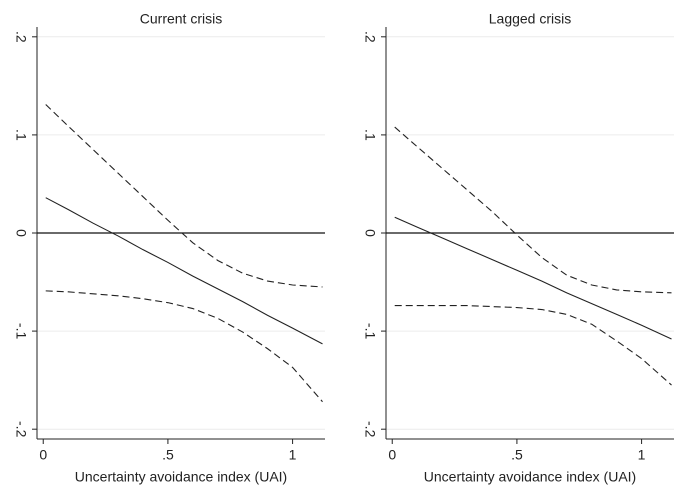 This screenshot has width=675, height=488. Describe the element at coordinates (530, 19) in the screenshot. I see `panel-title: Lagged crisis` at that location.